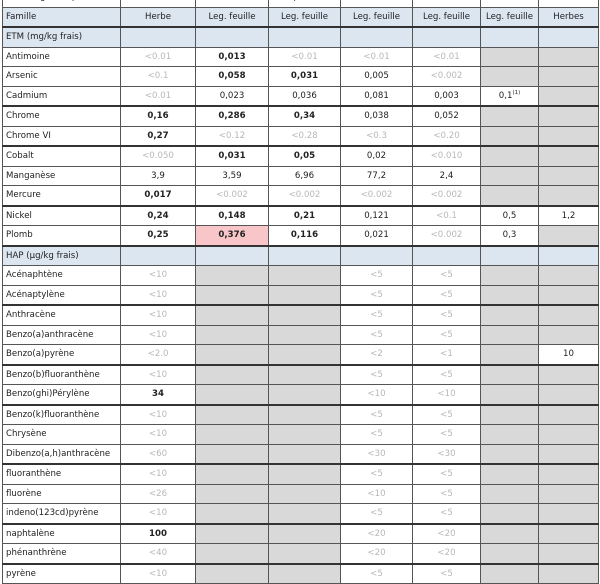 The image size is (600, 584). What do you see at coordinates (61, 334) in the screenshot?
I see `row-label: Benzo(a)anthracène` at bounding box center [61, 334].